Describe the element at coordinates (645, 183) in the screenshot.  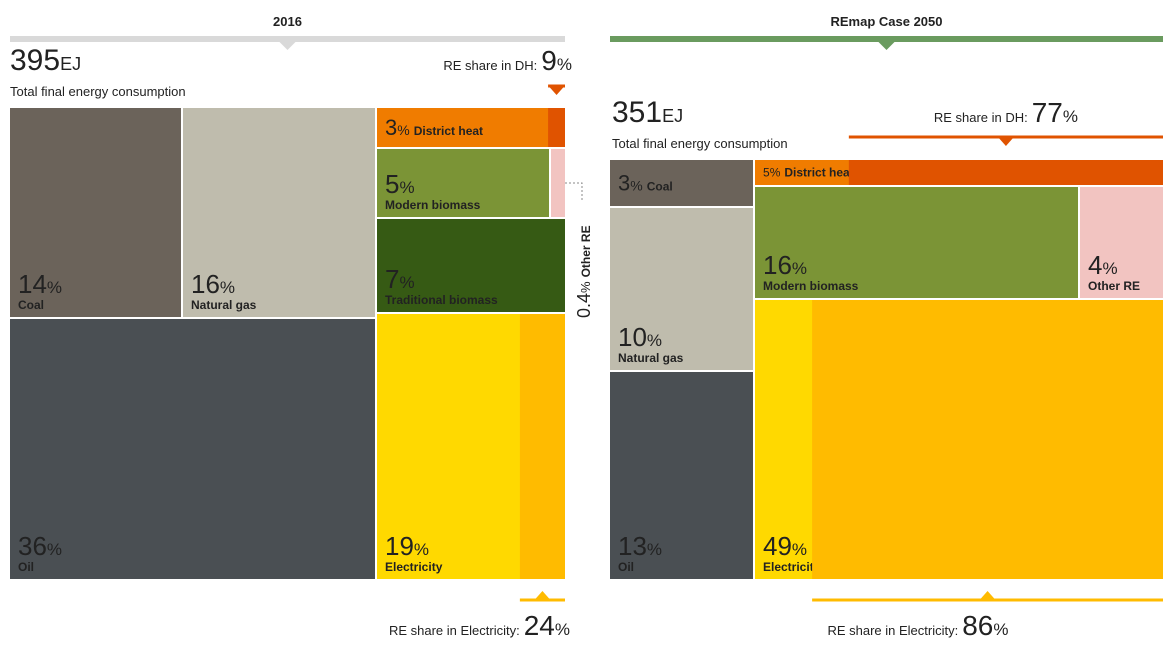
I see `value-label: 3% Coal` at that location.